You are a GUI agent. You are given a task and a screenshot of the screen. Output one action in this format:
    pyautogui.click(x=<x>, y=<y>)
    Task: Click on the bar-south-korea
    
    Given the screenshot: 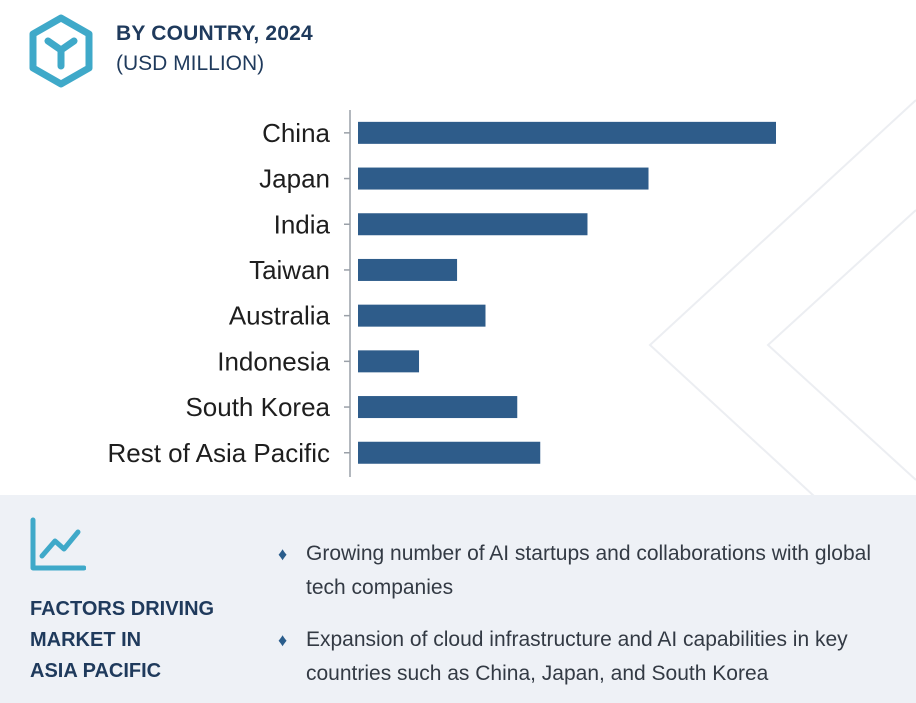 What is the action you would take?
    pyautogui.click(x=438, y=407)
    